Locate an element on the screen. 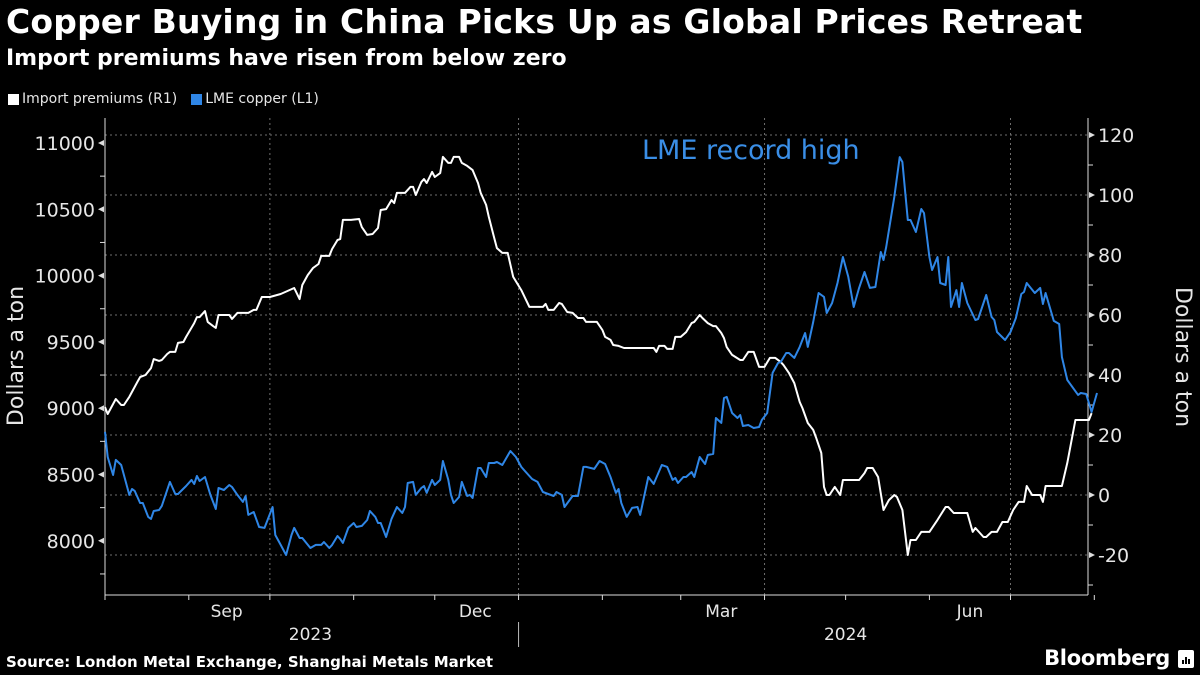  bloomberg-logo: Bloomberg is located at coordinates (1107, 658).